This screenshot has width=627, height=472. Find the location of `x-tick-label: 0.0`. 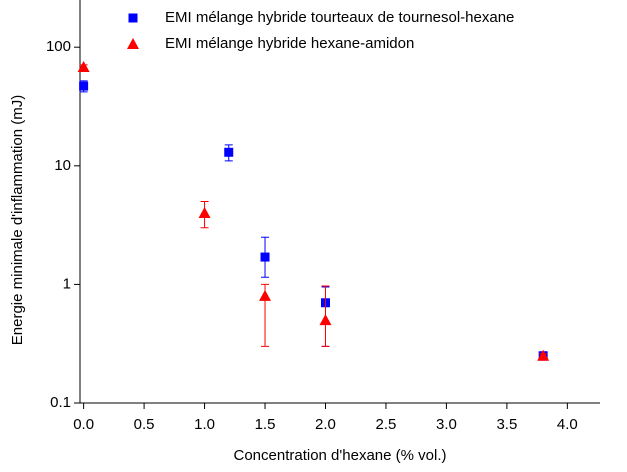

x-tick-label: 0.0 is located at coordinates (83, 424).